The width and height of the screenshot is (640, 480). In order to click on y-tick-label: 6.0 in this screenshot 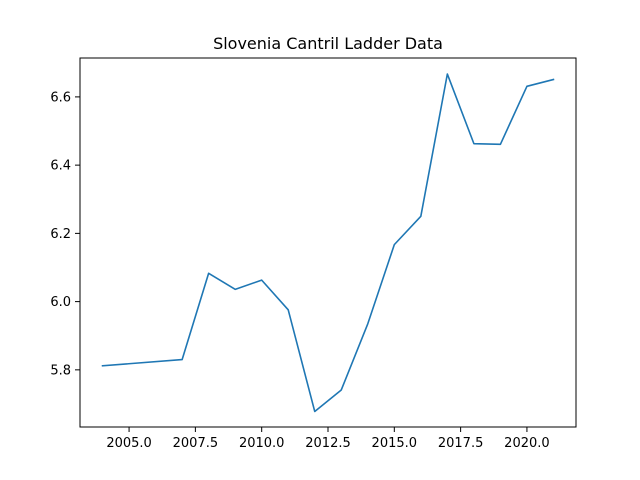, I will do `click(60, 302)`.